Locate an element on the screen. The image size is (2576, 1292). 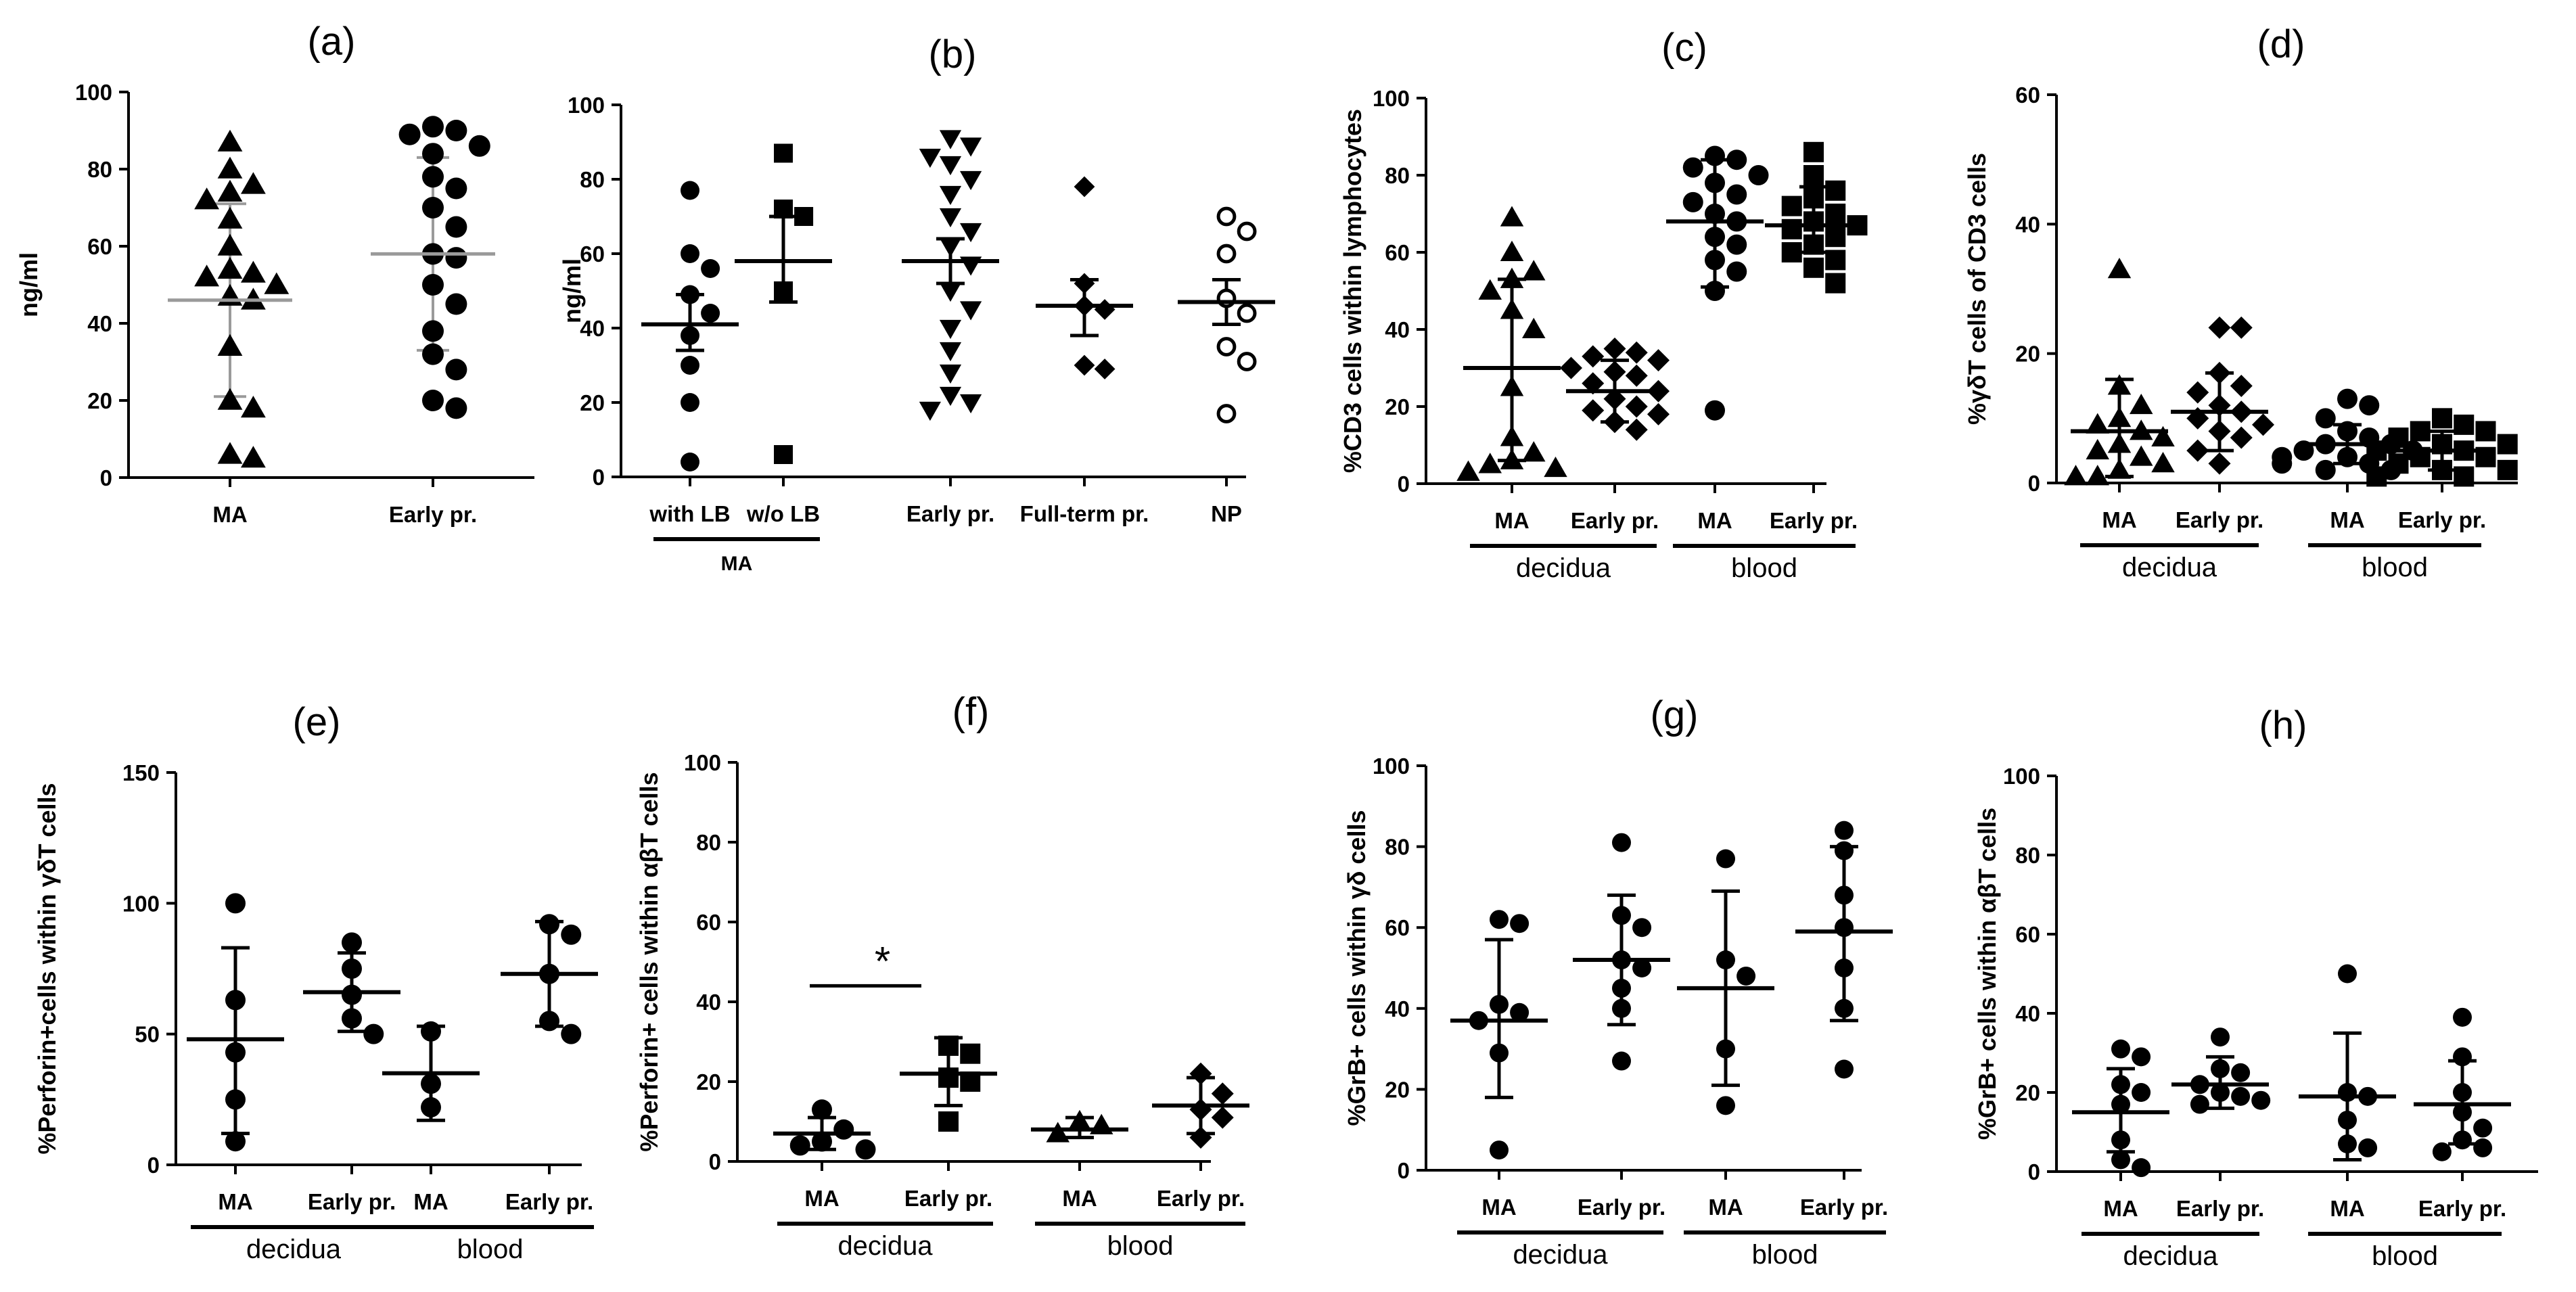
panel-title: (a) is located at coordinates (332, 42).